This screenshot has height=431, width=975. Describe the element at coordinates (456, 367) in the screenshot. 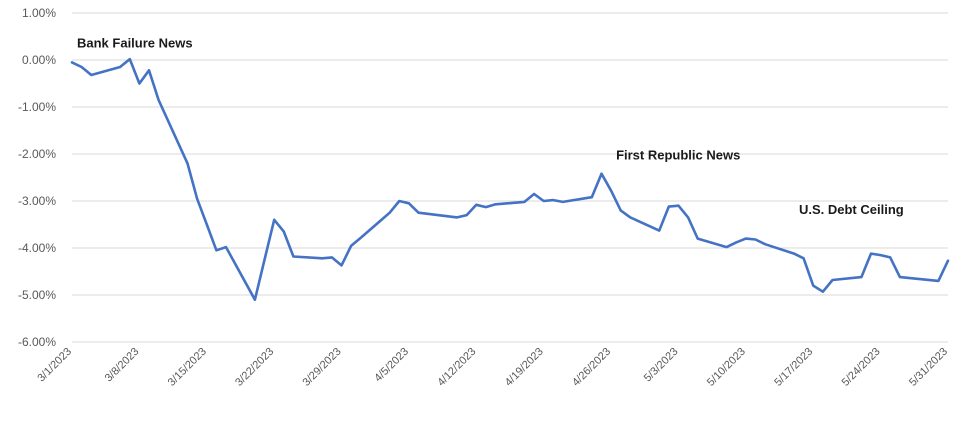

I see `x-tick-label: 4/12/2023` at that location.